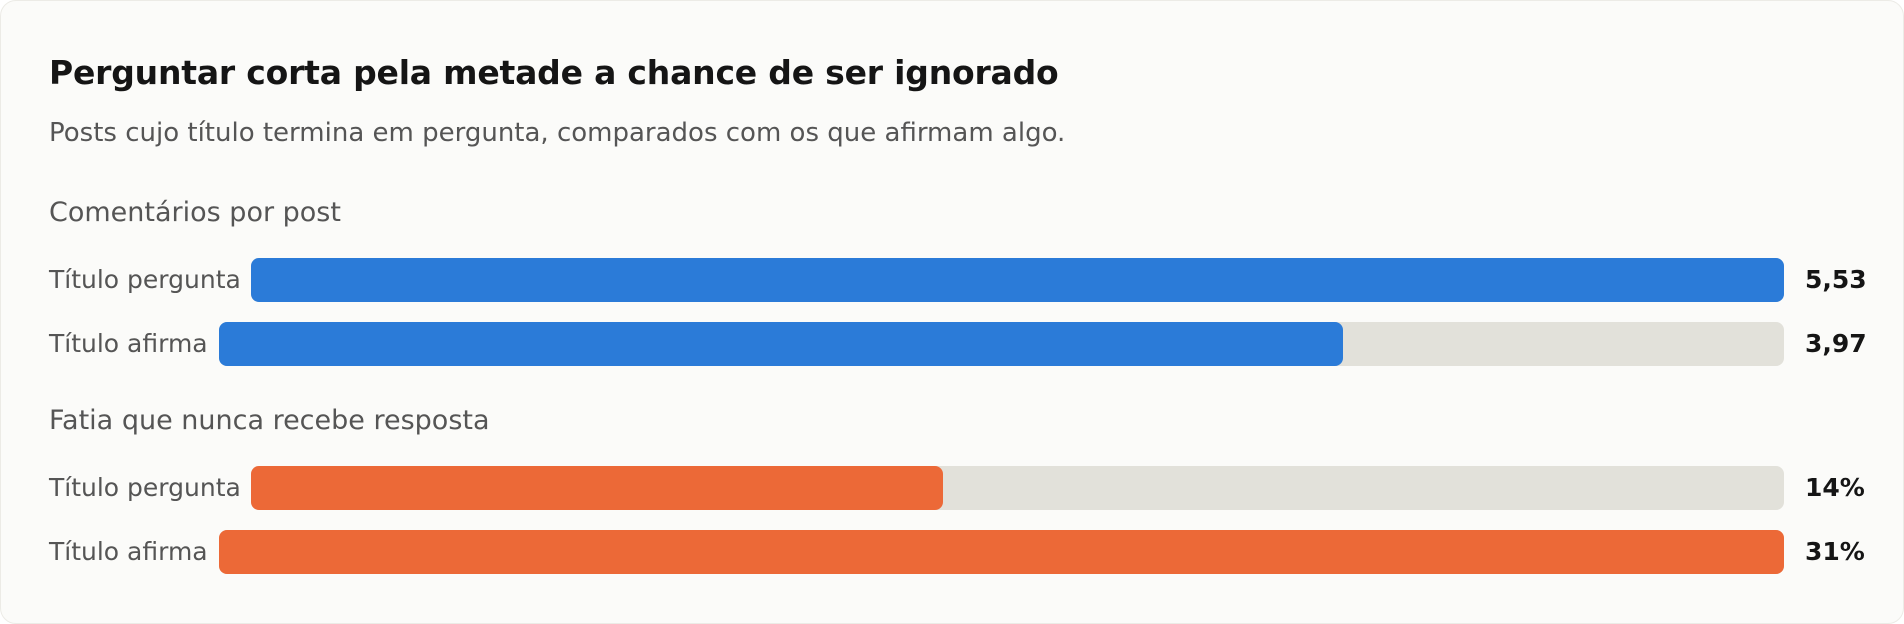  What do you see at coordinates (145, 279) in the screenshot?
I see `bar-label-comments-question: Título pergunta` at bounding box center [145, 279].